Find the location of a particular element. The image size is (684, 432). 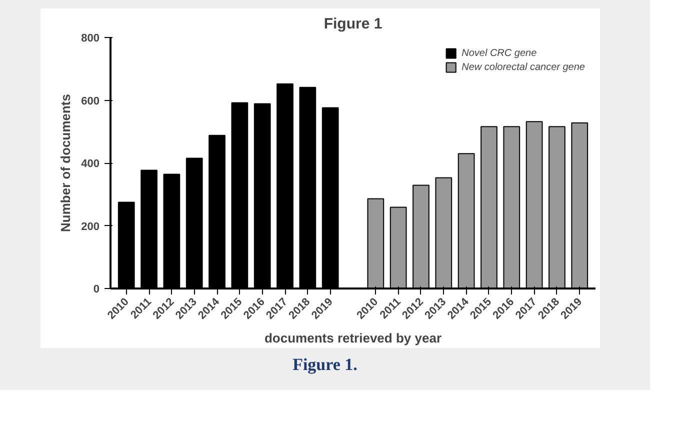

y-tick-label: 600 is located at coordinates (90, 101).